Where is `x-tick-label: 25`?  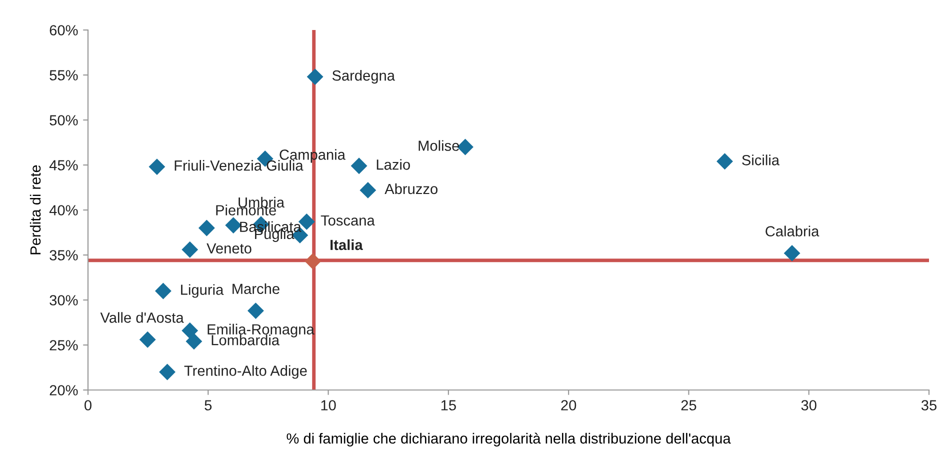
x-tick-label: 25 is located at coordinates (688, 405).